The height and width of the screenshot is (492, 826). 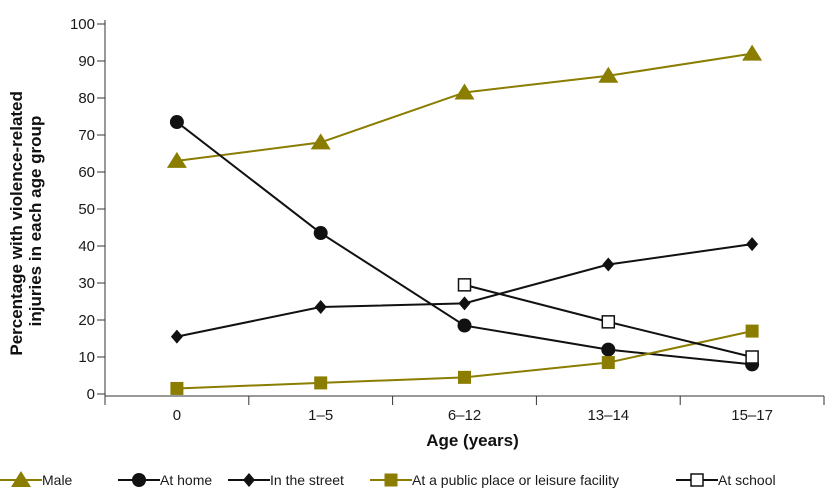 What do you see at coordinates (86, 246) in the screenshot?
I see `y-tick-label: 40` at bounding box center [86, 246].